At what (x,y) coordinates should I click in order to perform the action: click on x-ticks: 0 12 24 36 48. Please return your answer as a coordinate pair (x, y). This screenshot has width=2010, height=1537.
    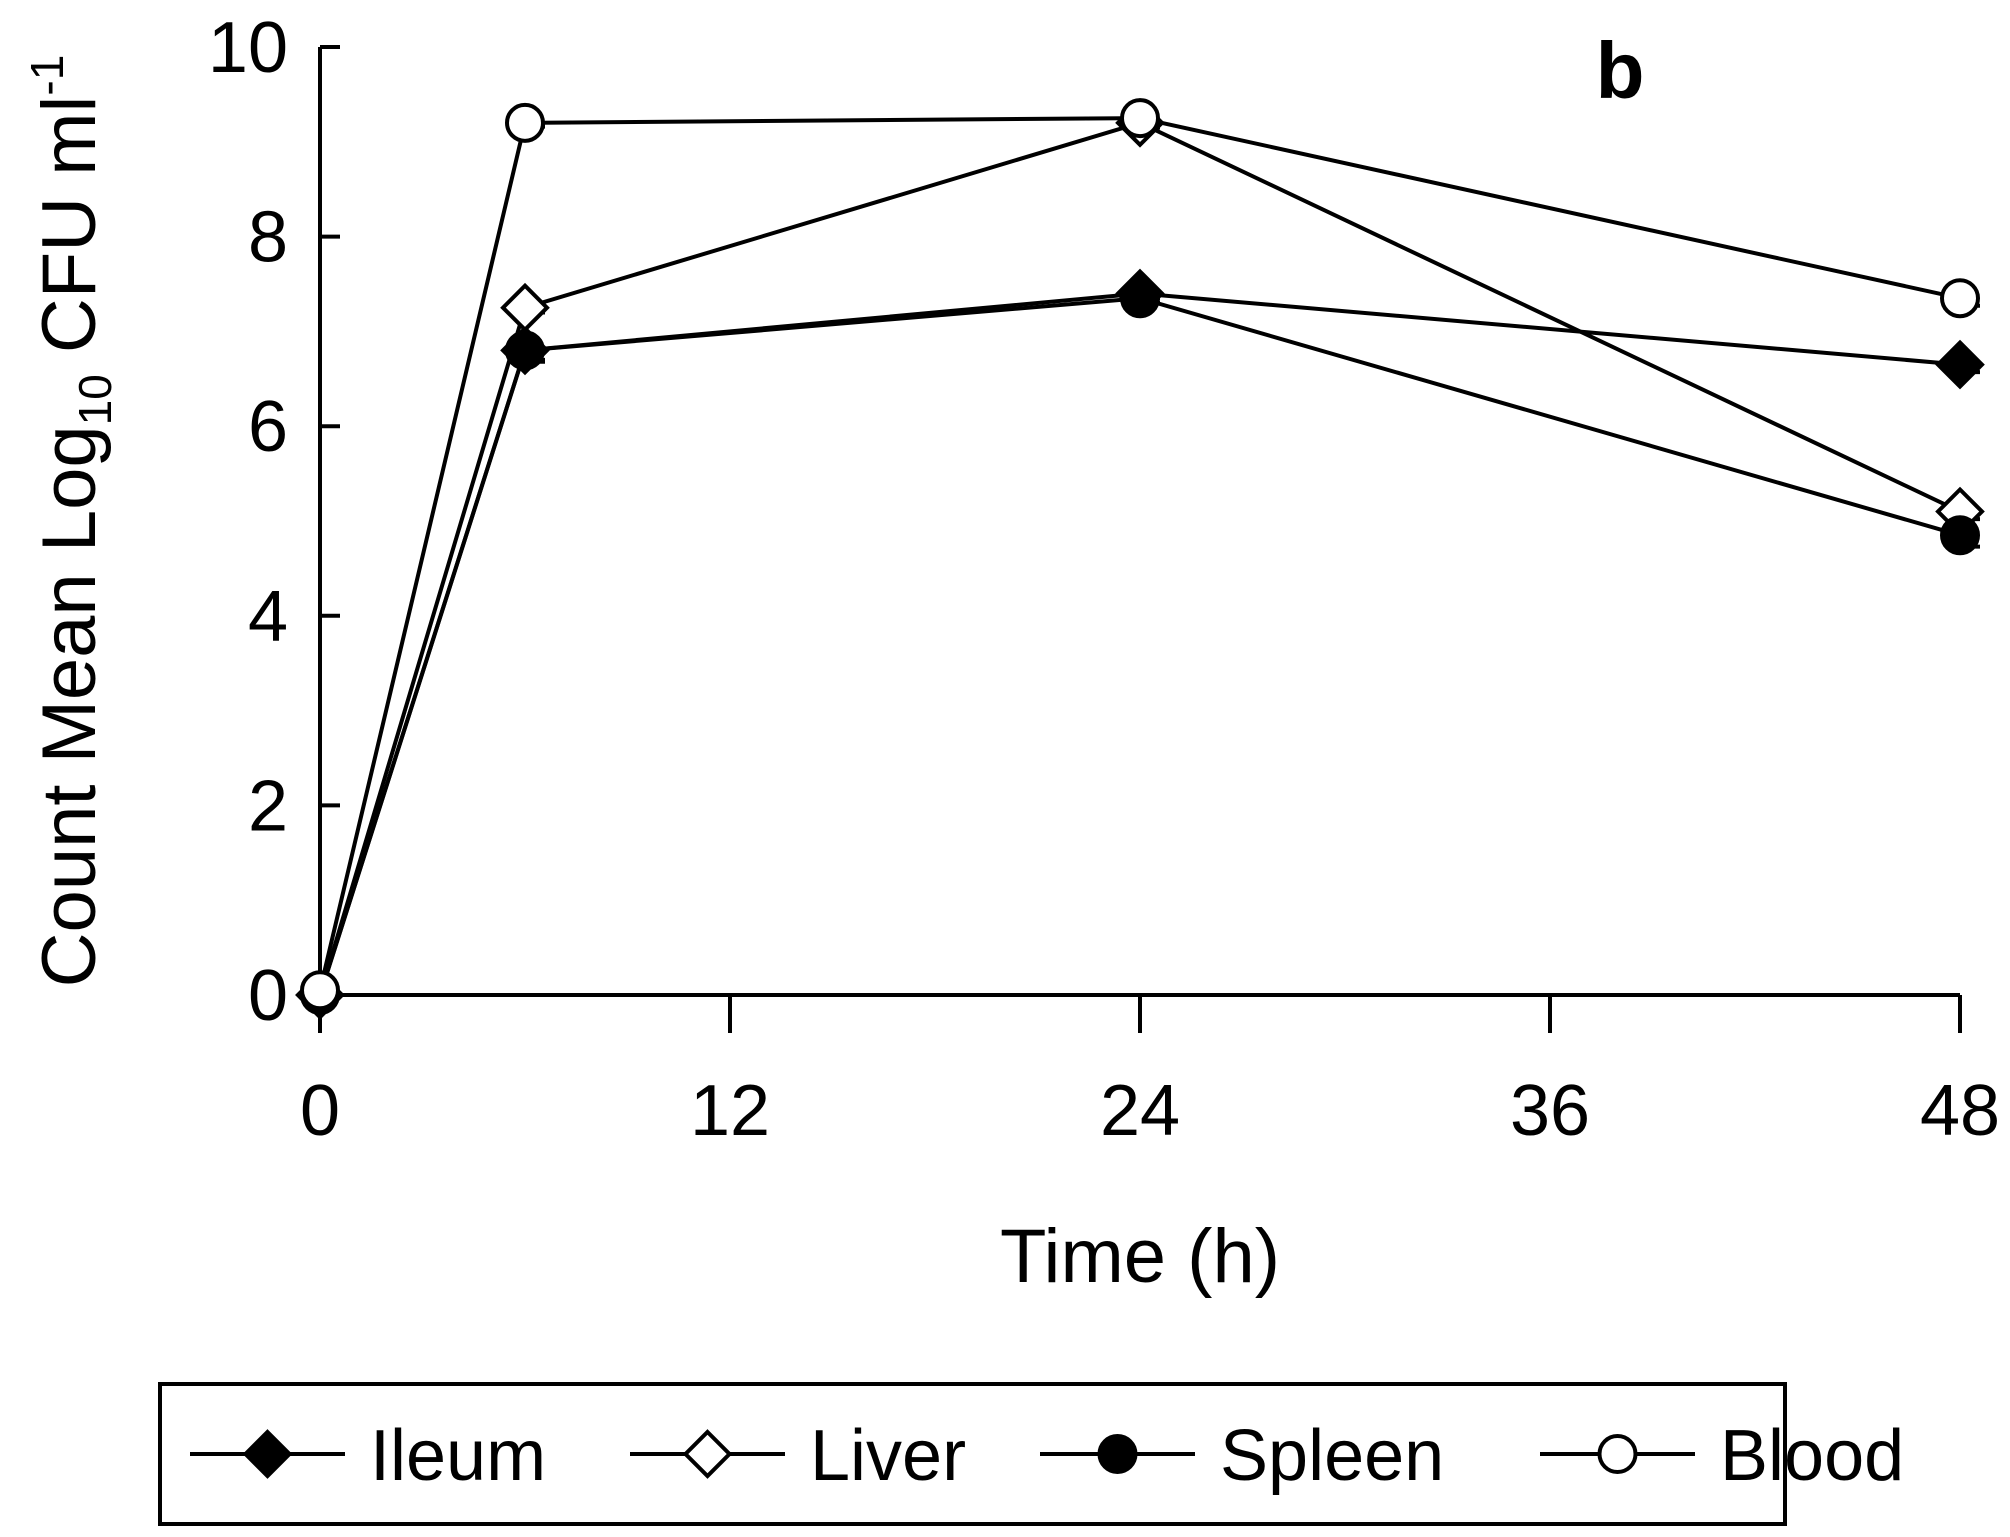
    Looking at the image, I should click on (1150, 1073).